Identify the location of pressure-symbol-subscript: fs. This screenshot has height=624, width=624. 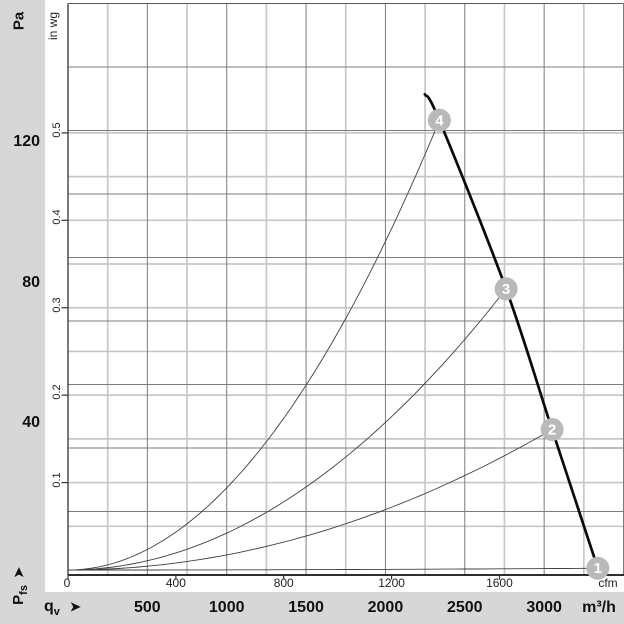
(24, 590).